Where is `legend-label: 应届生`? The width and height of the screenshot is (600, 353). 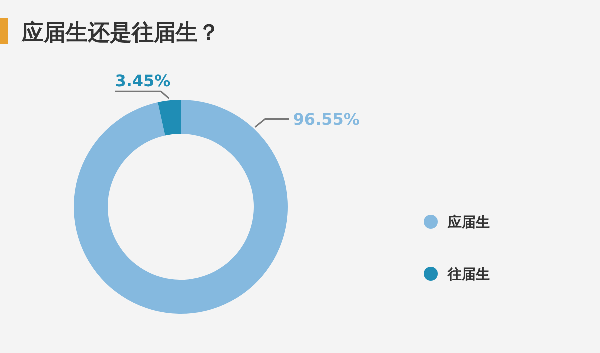
legend-label: 应届生 is located at coordinates (468, 222).